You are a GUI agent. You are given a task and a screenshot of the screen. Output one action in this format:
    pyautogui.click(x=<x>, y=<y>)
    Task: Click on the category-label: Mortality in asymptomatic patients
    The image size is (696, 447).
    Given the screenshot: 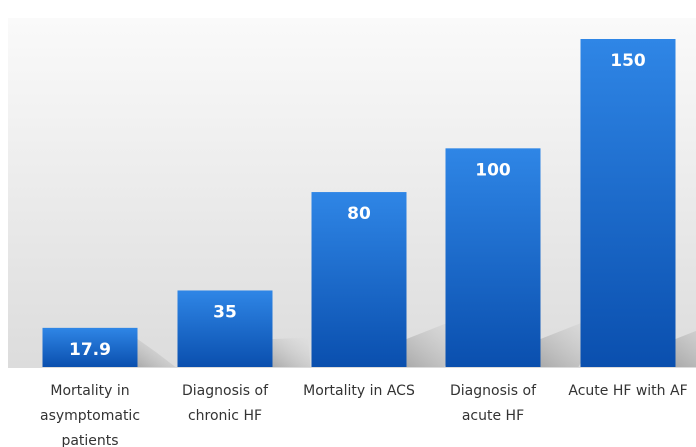 What is the action you would take?
    pyautogui.click(x=90, y=415)
    